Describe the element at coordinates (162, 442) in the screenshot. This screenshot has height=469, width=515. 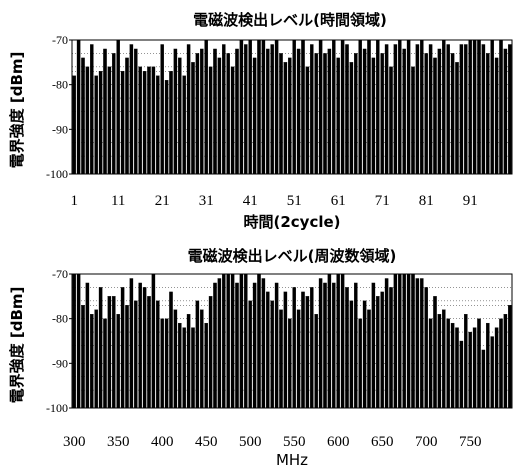
I see `x-tick-label: 400` at that location.